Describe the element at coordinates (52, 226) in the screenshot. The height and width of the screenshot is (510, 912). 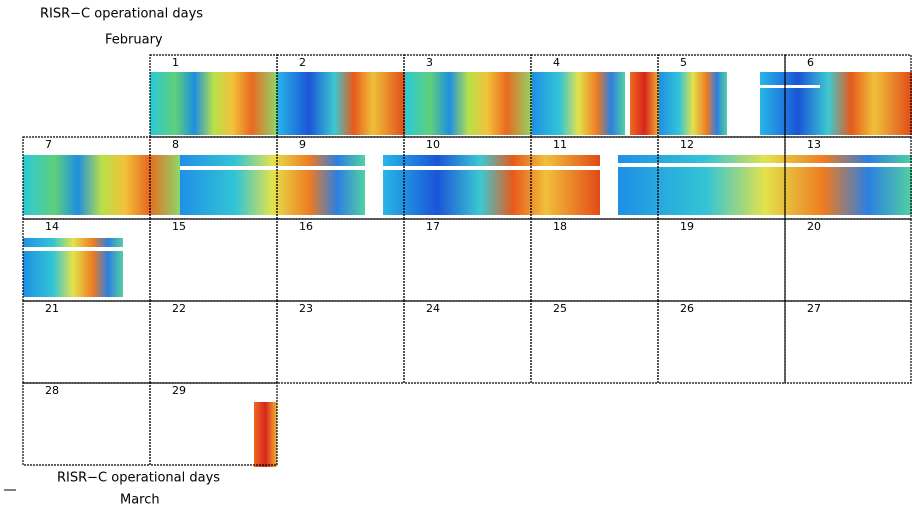
I see `day-number: 14` at that location.